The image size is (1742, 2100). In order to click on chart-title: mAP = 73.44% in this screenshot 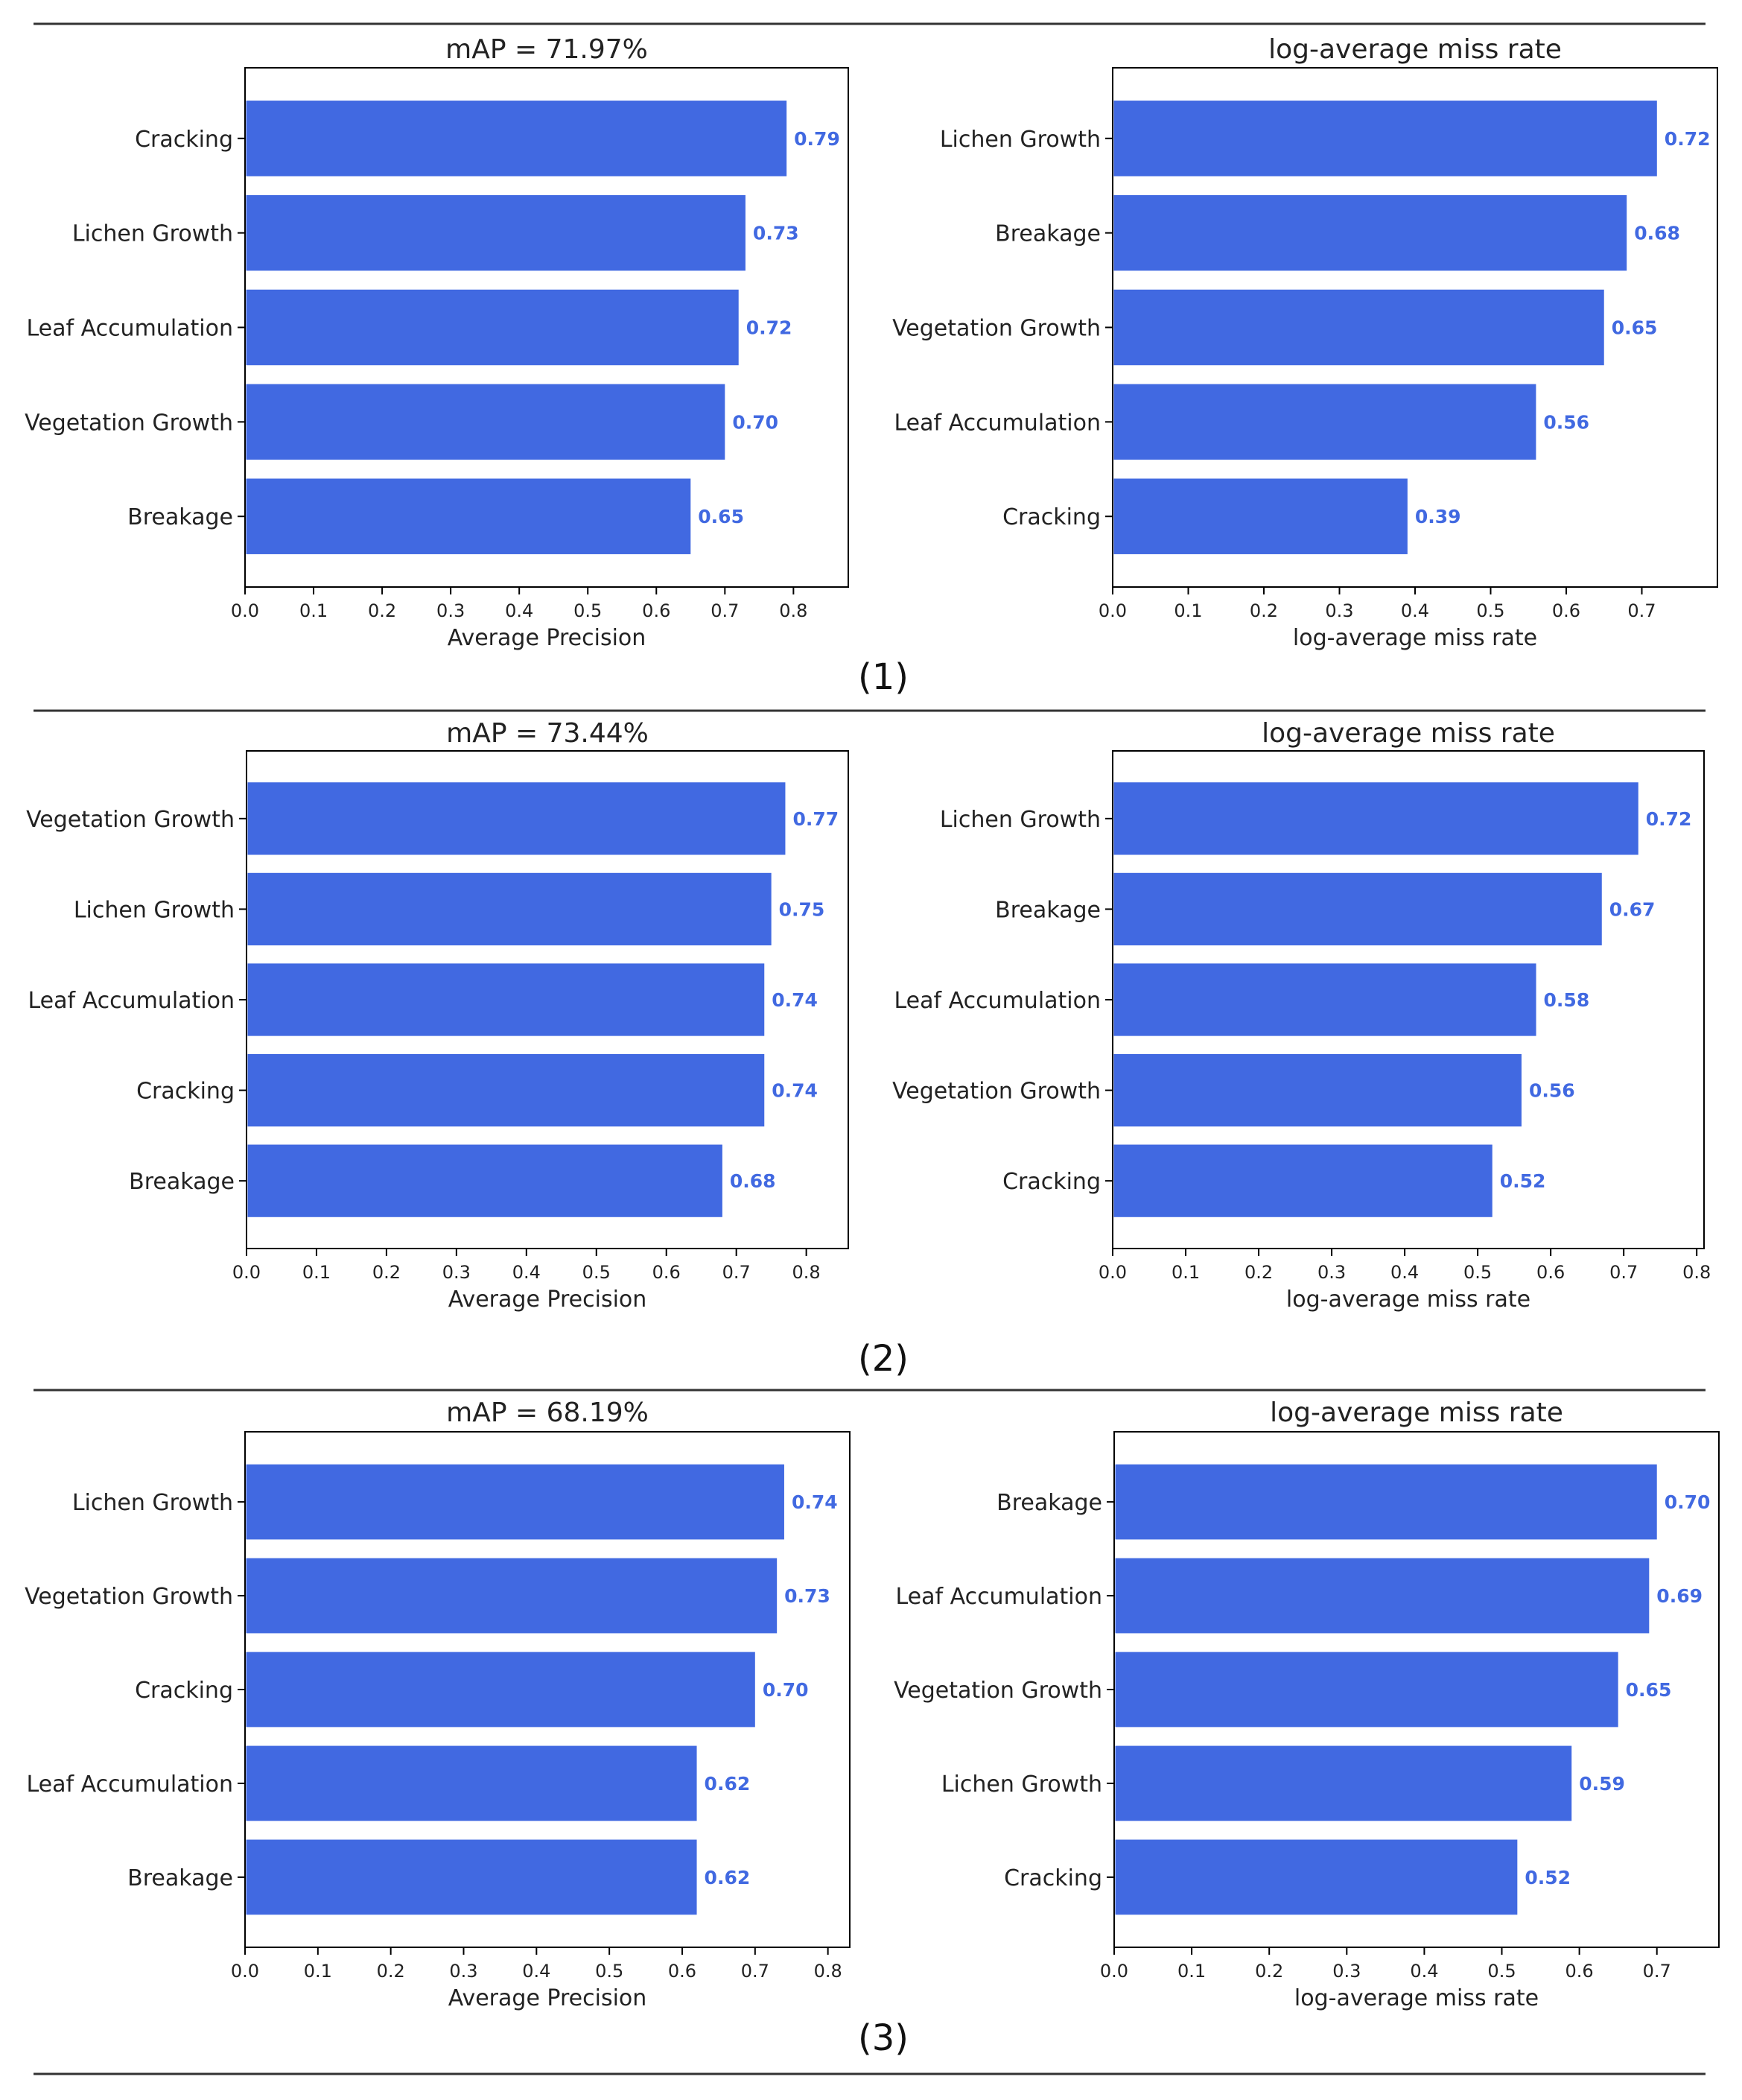, I will do `click(547, 733)`.